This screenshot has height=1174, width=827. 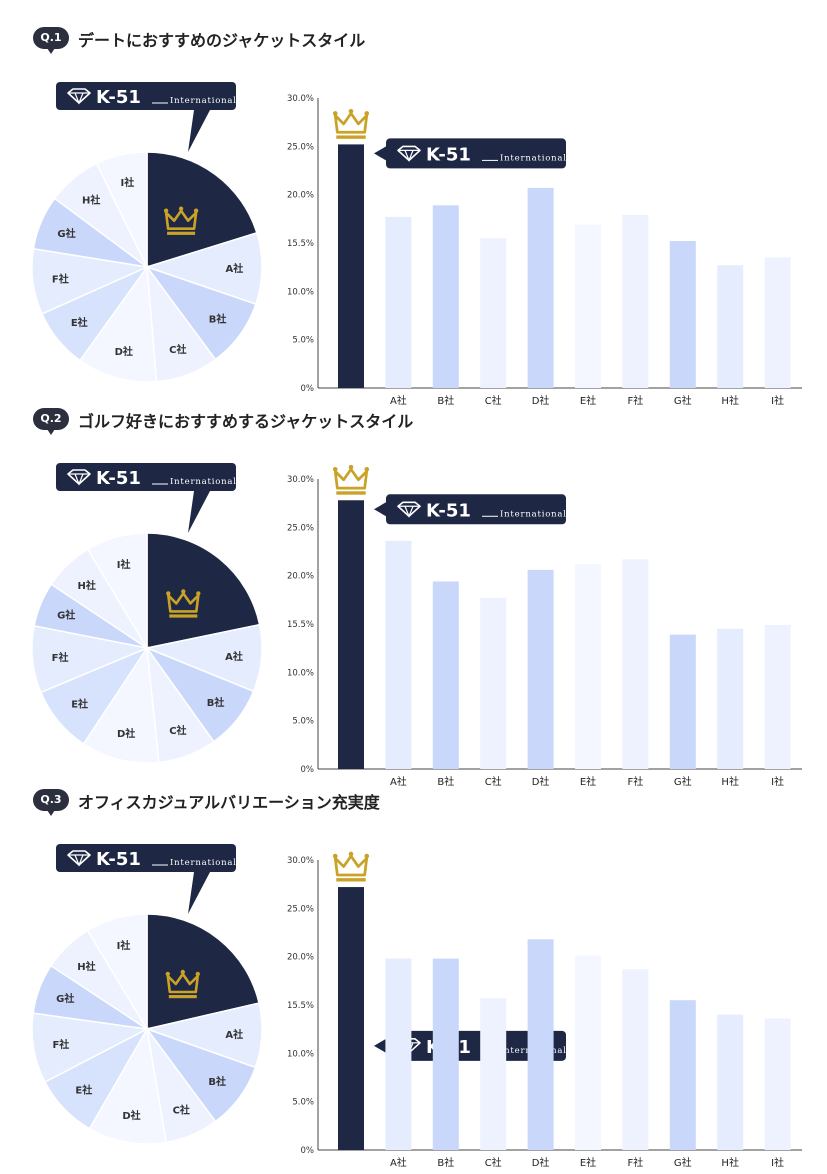 What do you see at coordinates (203, 590) in the screenshot?
I see `pie-slice-brand` at bounding box center [203, 590].